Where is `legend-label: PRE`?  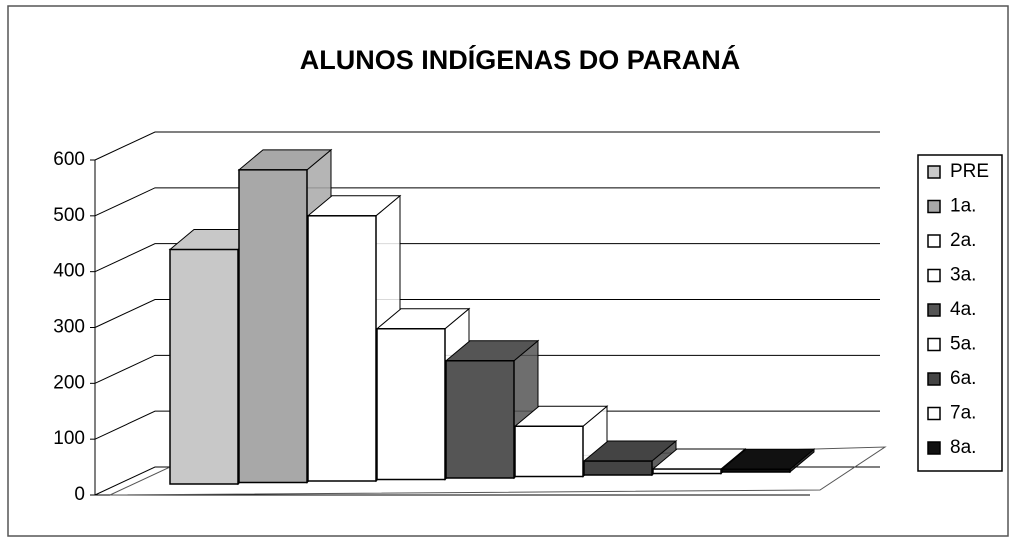
legend-label: PRE is located at coordinates (969, 171).